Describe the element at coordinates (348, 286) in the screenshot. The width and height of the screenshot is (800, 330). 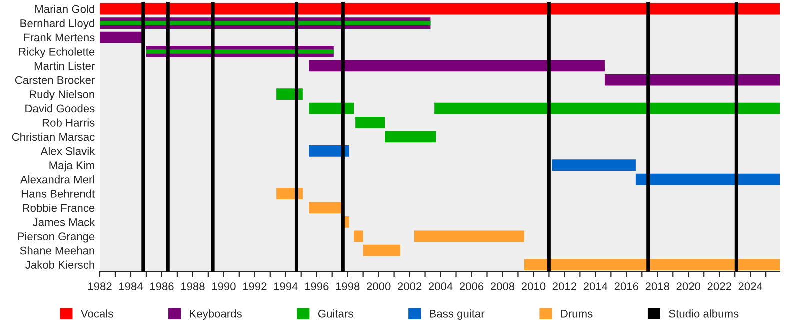
I see `x-tick-label: 1998` at that location.